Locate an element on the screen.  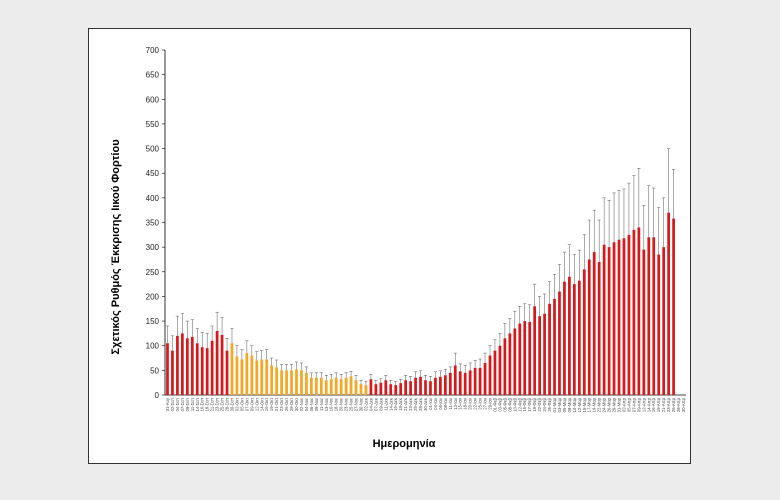
x-tick-label: 03-Μαρ is located at coordinates (559, 404).